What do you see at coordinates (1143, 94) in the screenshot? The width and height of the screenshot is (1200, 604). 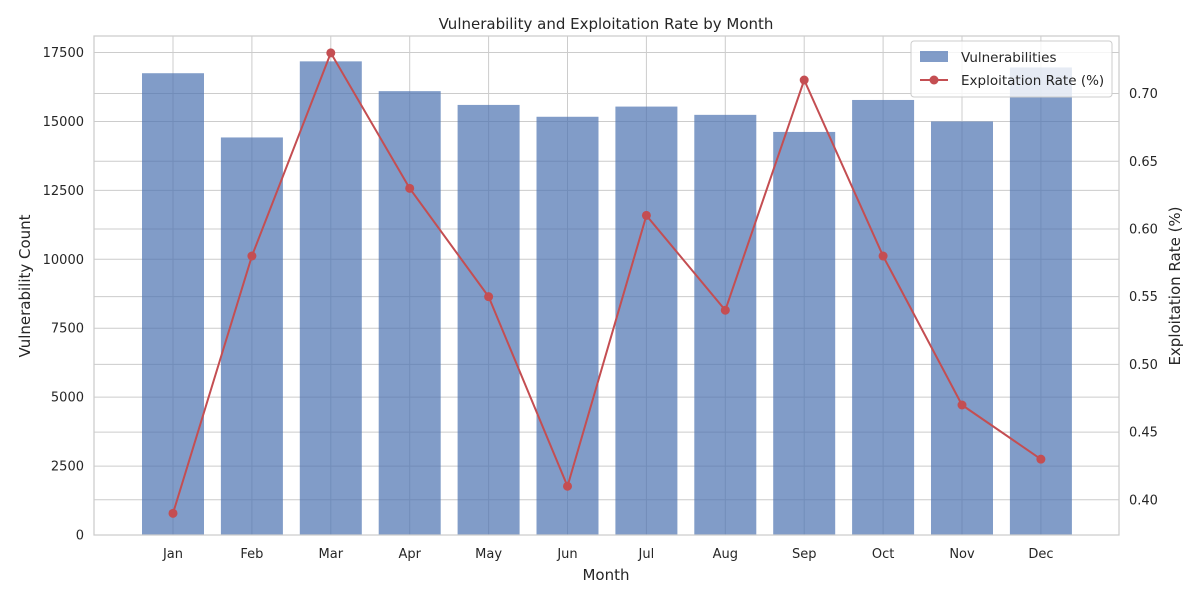 I see `y2-tick-label-6: 0.70` at bounding box center [1143, 94].